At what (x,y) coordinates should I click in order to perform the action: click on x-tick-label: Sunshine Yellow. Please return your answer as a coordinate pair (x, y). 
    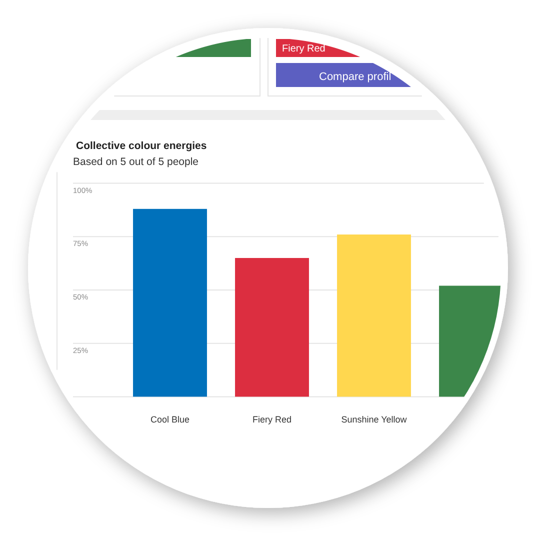
    Looking at the image, I should click on (374, 419).